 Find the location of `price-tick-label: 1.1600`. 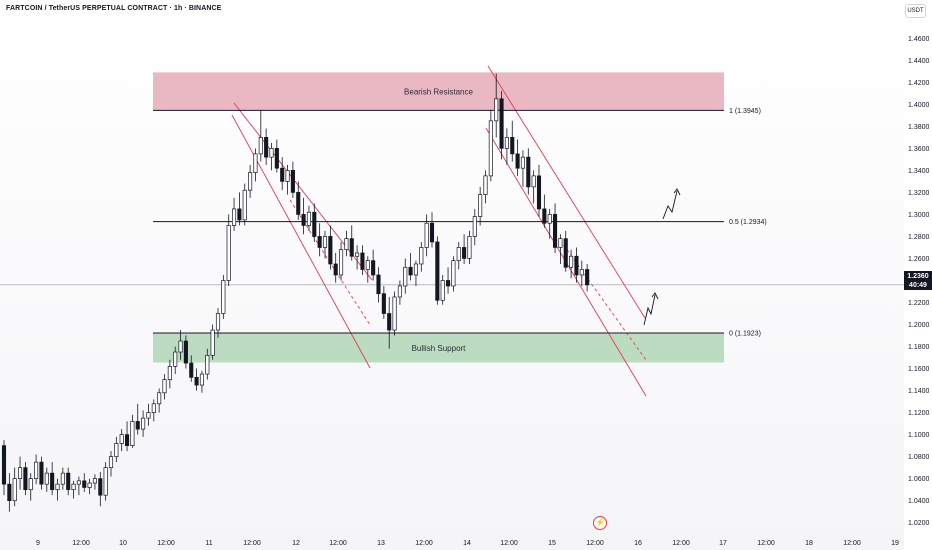

price-tick-label: 1.1600 is located at coordinates (919, 369).